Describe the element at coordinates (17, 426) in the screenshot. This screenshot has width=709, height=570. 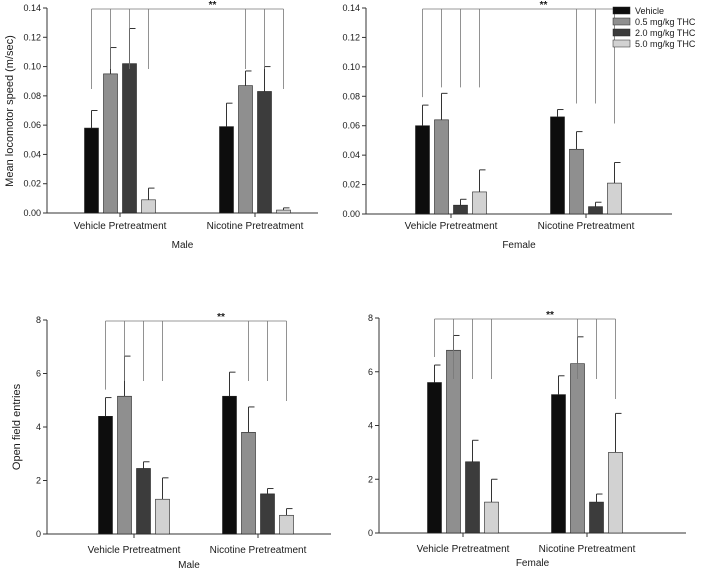
I see `y-axis-label: Open field entries` at that location.